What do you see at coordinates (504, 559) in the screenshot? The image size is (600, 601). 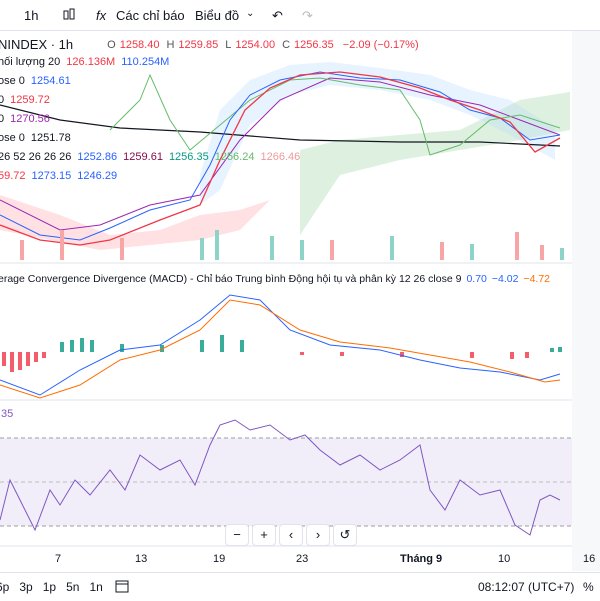 I see `x-axis-label: 10` at bounding box center [504, 559].